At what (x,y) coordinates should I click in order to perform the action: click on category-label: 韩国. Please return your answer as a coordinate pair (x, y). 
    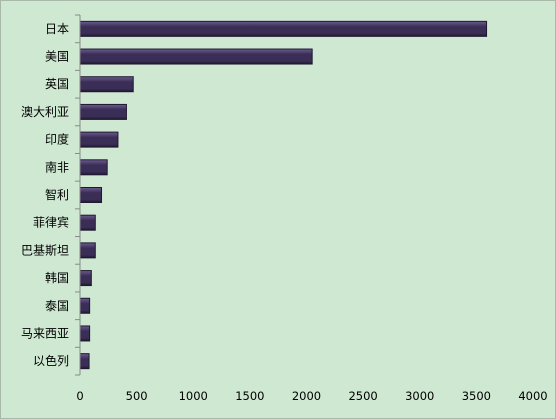
    Looking at the image, I should click on (57, 277).